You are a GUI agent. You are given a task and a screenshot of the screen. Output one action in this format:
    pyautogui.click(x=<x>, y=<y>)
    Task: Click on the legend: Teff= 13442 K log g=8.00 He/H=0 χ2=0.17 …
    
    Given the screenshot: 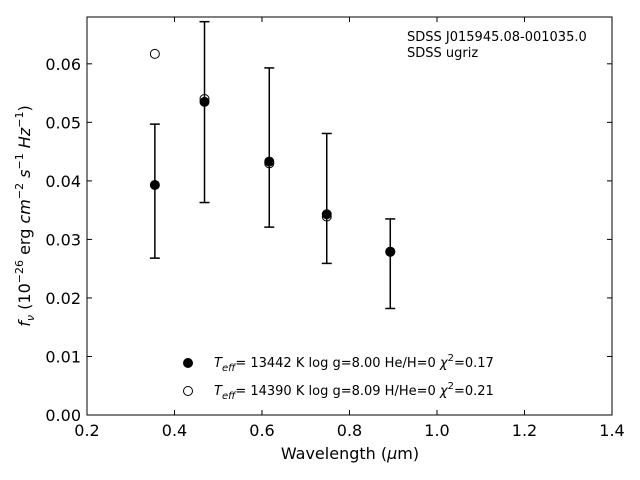 What is the action you would take?
    pyautogui.click(x=338, y=377)
    